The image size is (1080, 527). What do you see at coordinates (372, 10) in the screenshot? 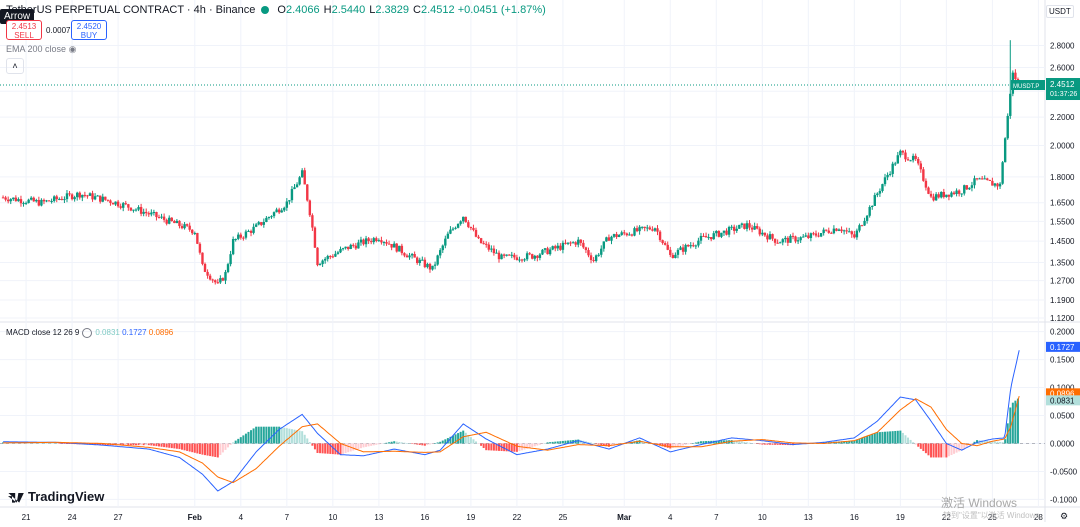
I see `ohlc-low-label: L` at bounding box center [372, 10].